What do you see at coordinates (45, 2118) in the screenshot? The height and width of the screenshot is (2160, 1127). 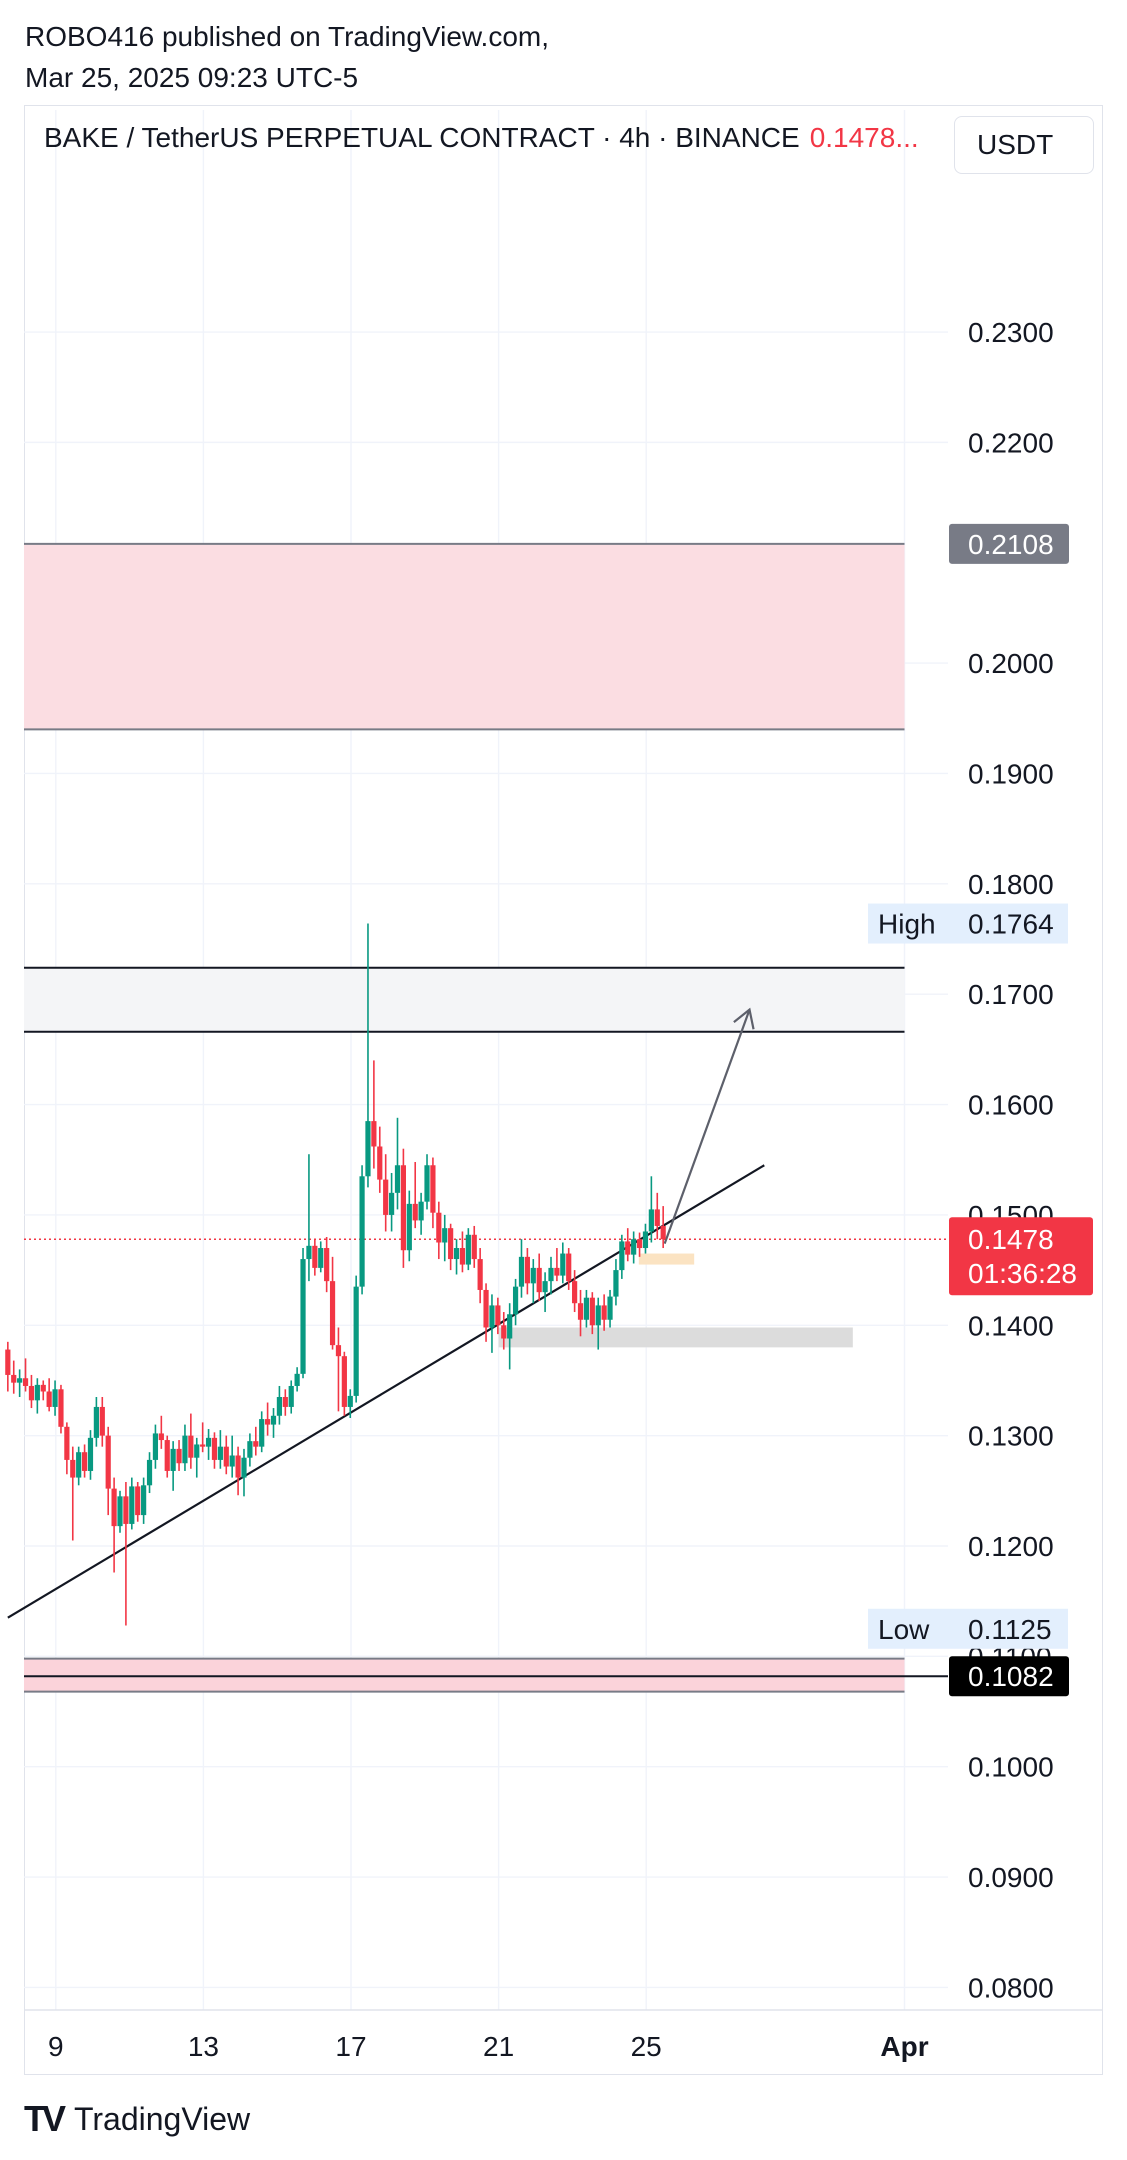 I see `tradingview-logo-icon: TV` at bounding box center [45, 2118].